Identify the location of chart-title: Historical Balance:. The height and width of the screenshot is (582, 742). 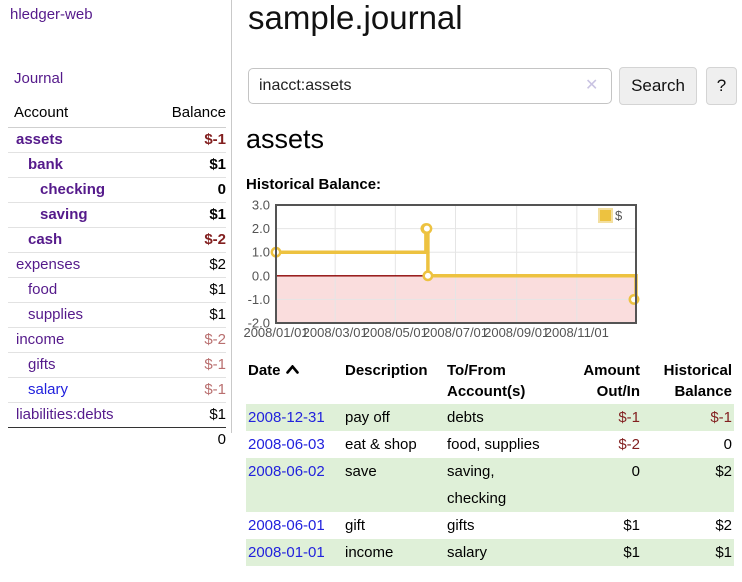
(314, 184).